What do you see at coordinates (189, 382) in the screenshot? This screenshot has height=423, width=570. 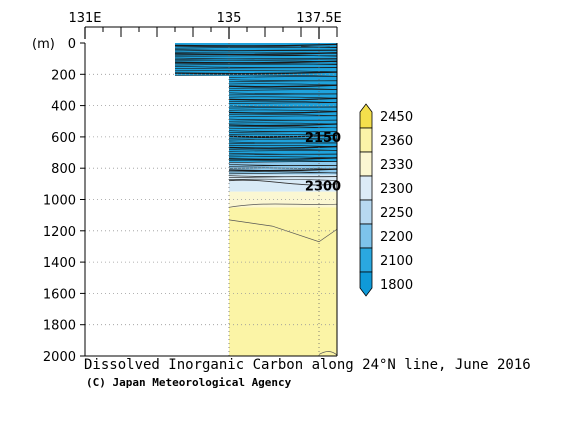 I see `copyright-credit: (C) Japan Meteorological Agency` at bounding box center [189, 382].